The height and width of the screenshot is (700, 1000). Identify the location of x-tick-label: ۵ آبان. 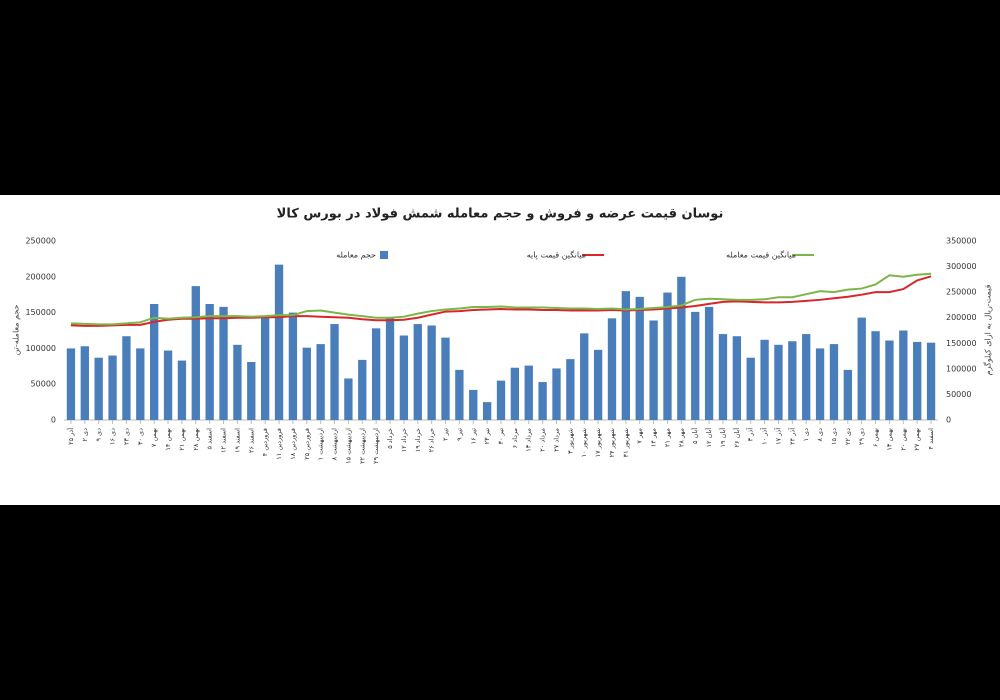
(694, 435).